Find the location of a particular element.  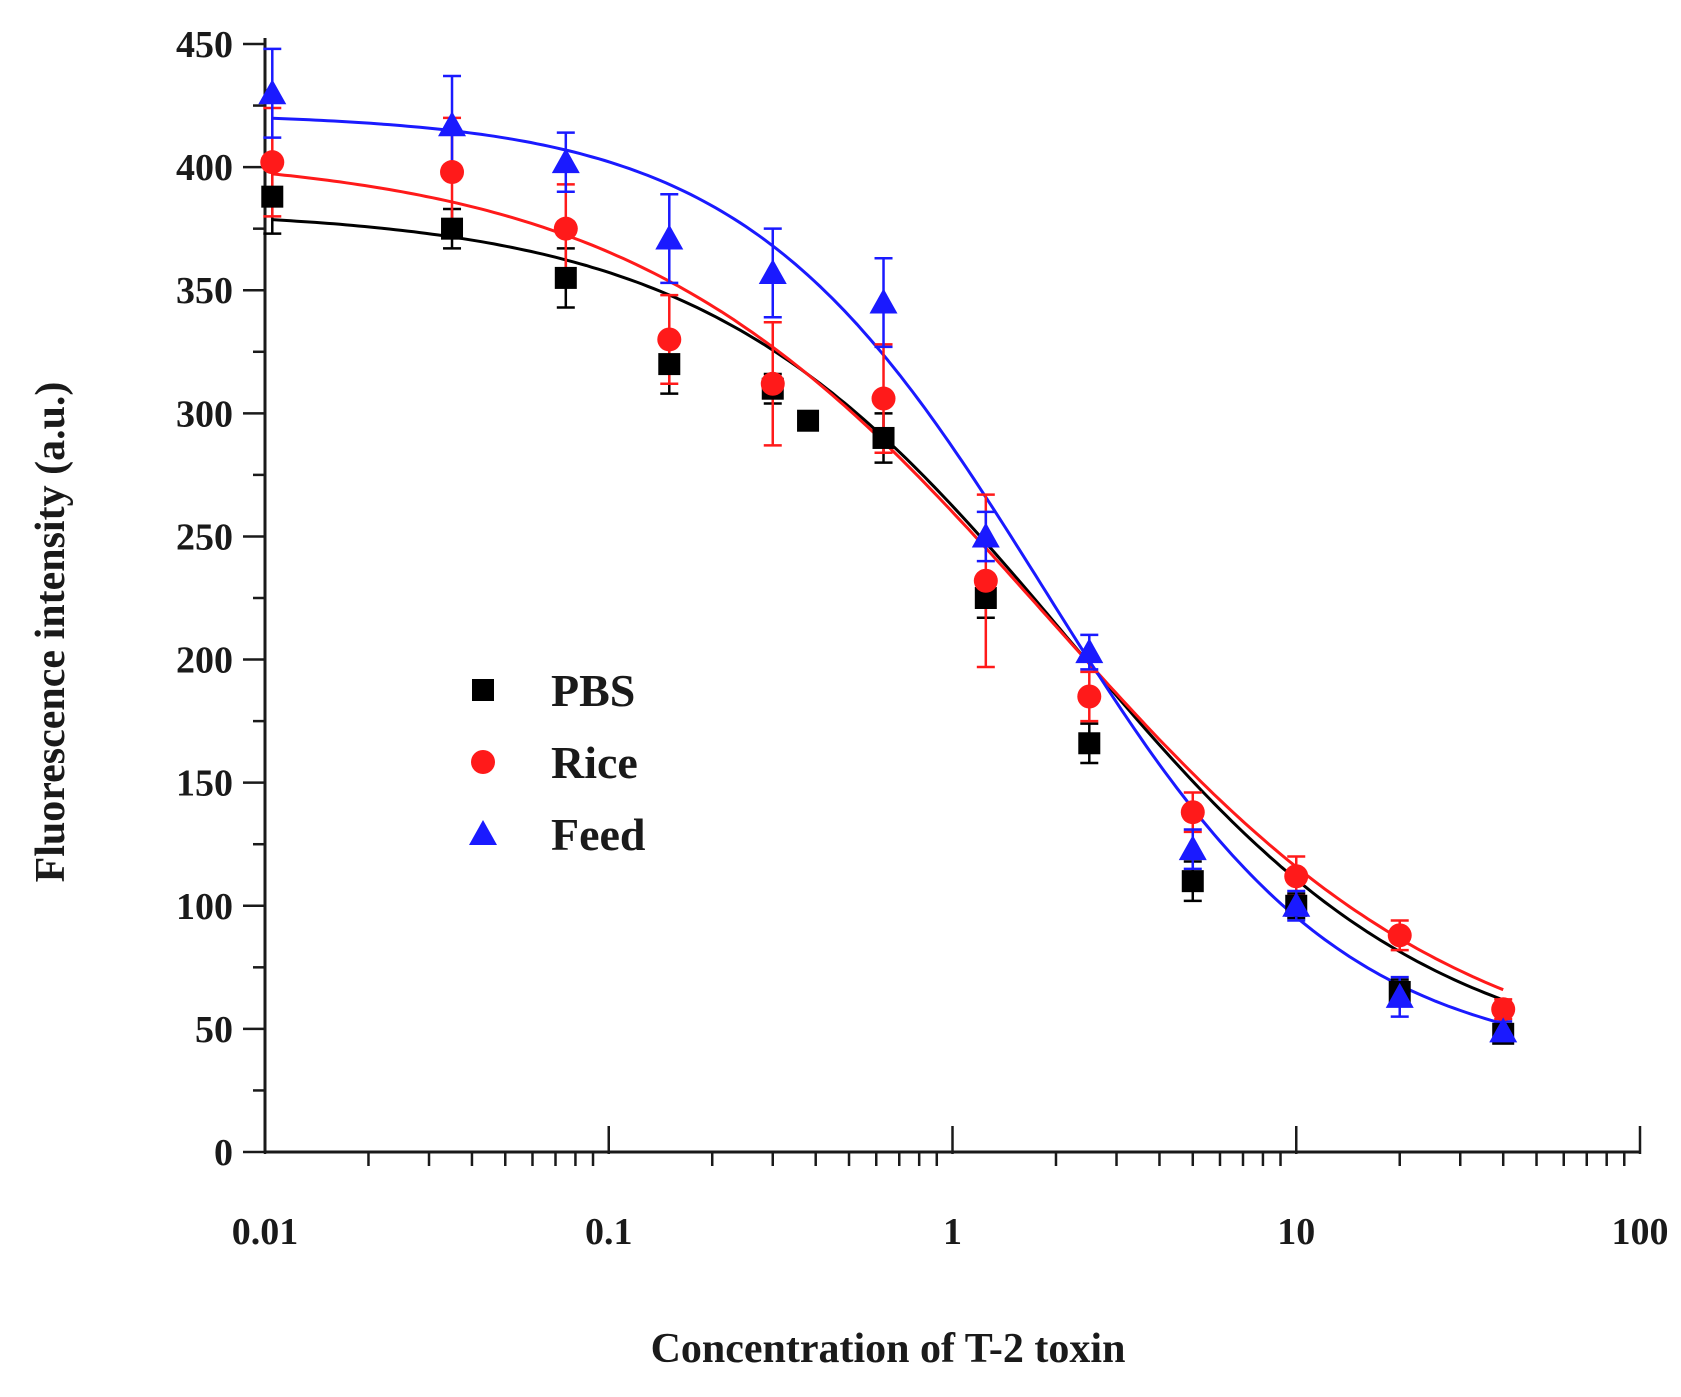

x-tick-label: 0.1 is located at coordinates (609, 1232).